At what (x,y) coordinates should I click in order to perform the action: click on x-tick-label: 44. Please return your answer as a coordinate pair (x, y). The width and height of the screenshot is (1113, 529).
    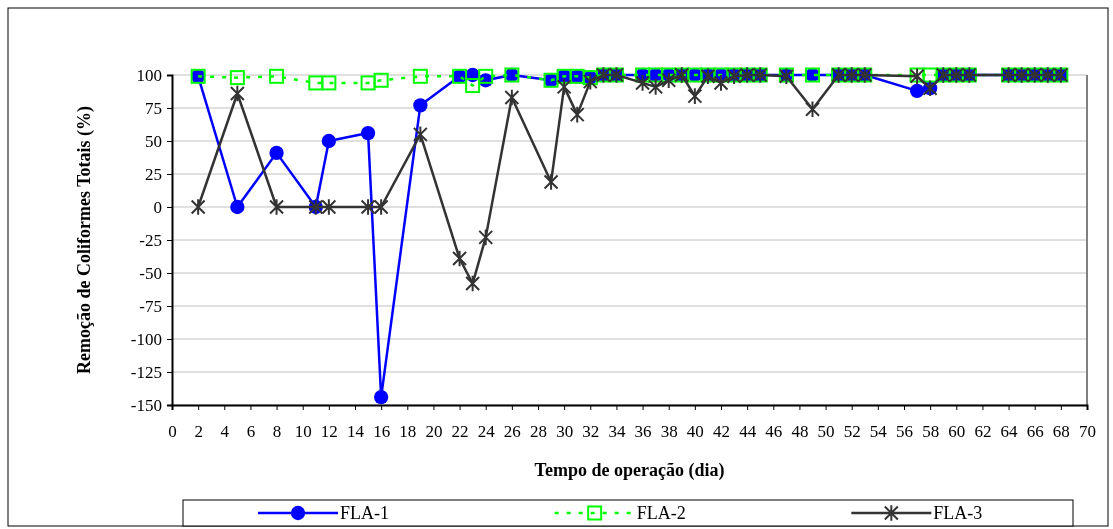
    Looking at the image, I should click on (748, 431).